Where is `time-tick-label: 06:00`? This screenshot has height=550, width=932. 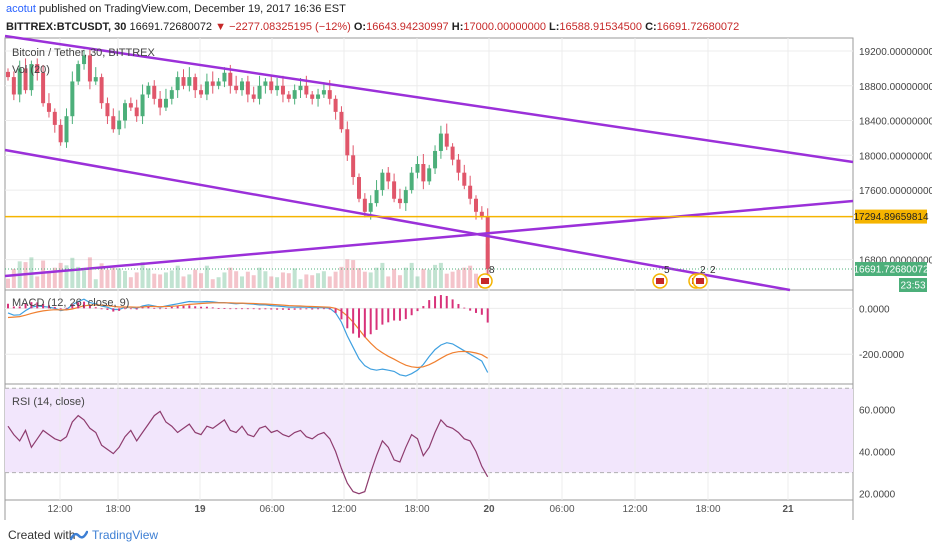 time-tick-label: 06:00 is located at coordinates (561, 509).